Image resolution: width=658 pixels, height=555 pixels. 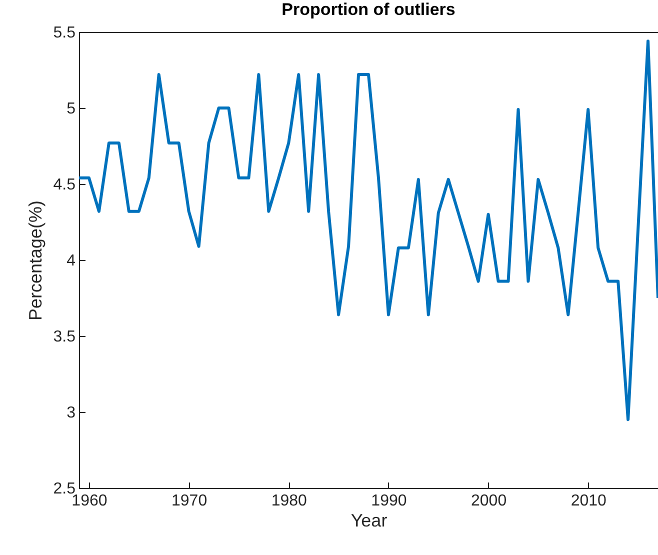 I want to click on x-tick-label: 2000, so click(x=488, y=501).